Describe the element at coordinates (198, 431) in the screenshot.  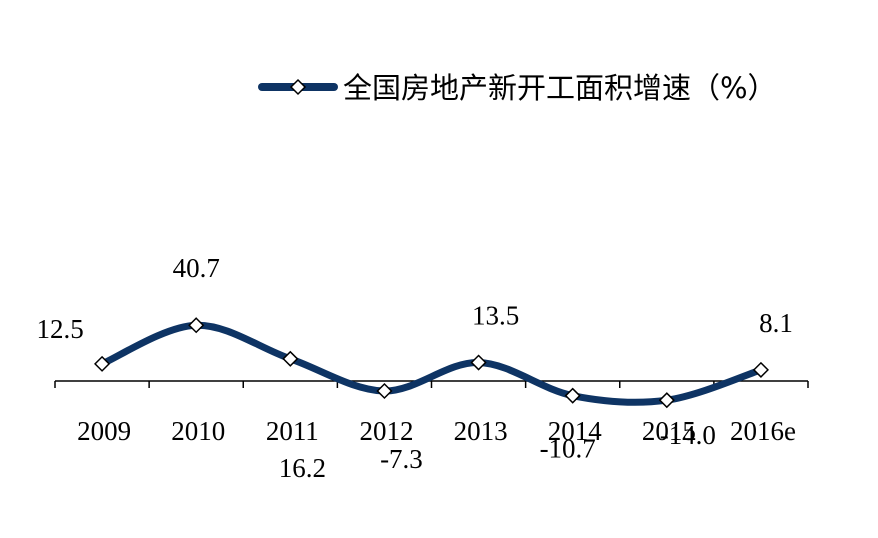
I see `x-tick-label: 2010` at that location.